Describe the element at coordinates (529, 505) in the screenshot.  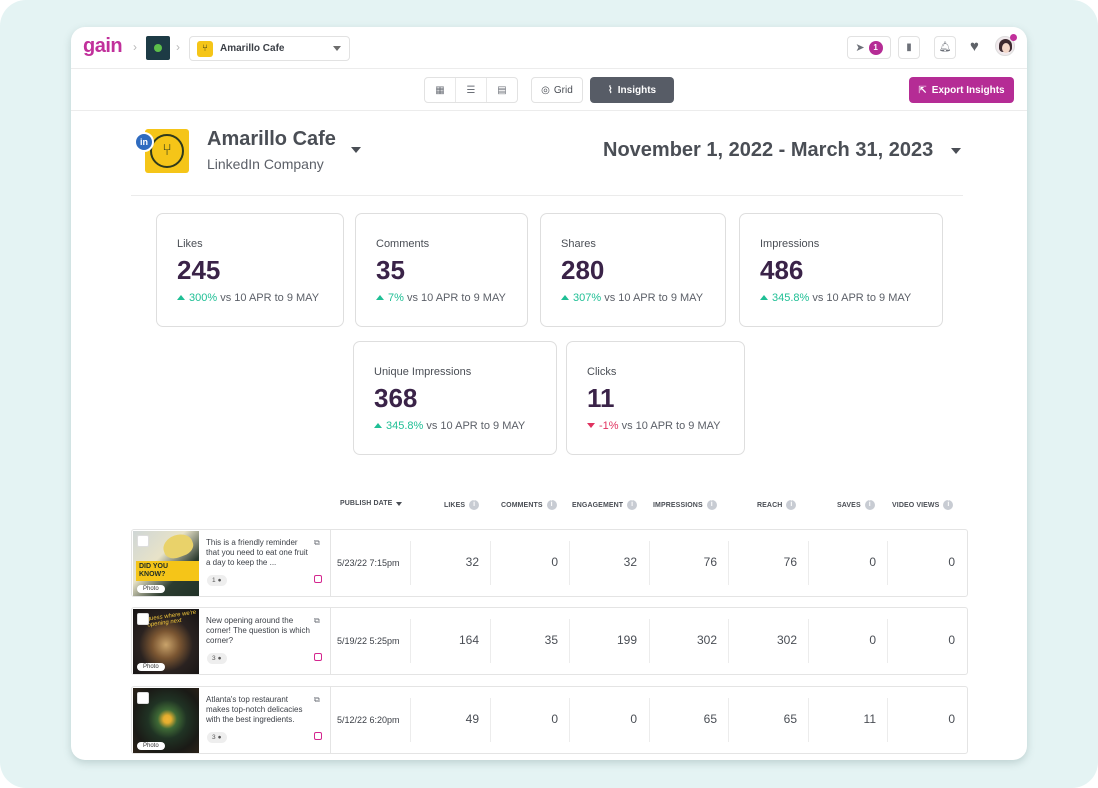
I see `column-header-comments: COMMENTS i` at that location.